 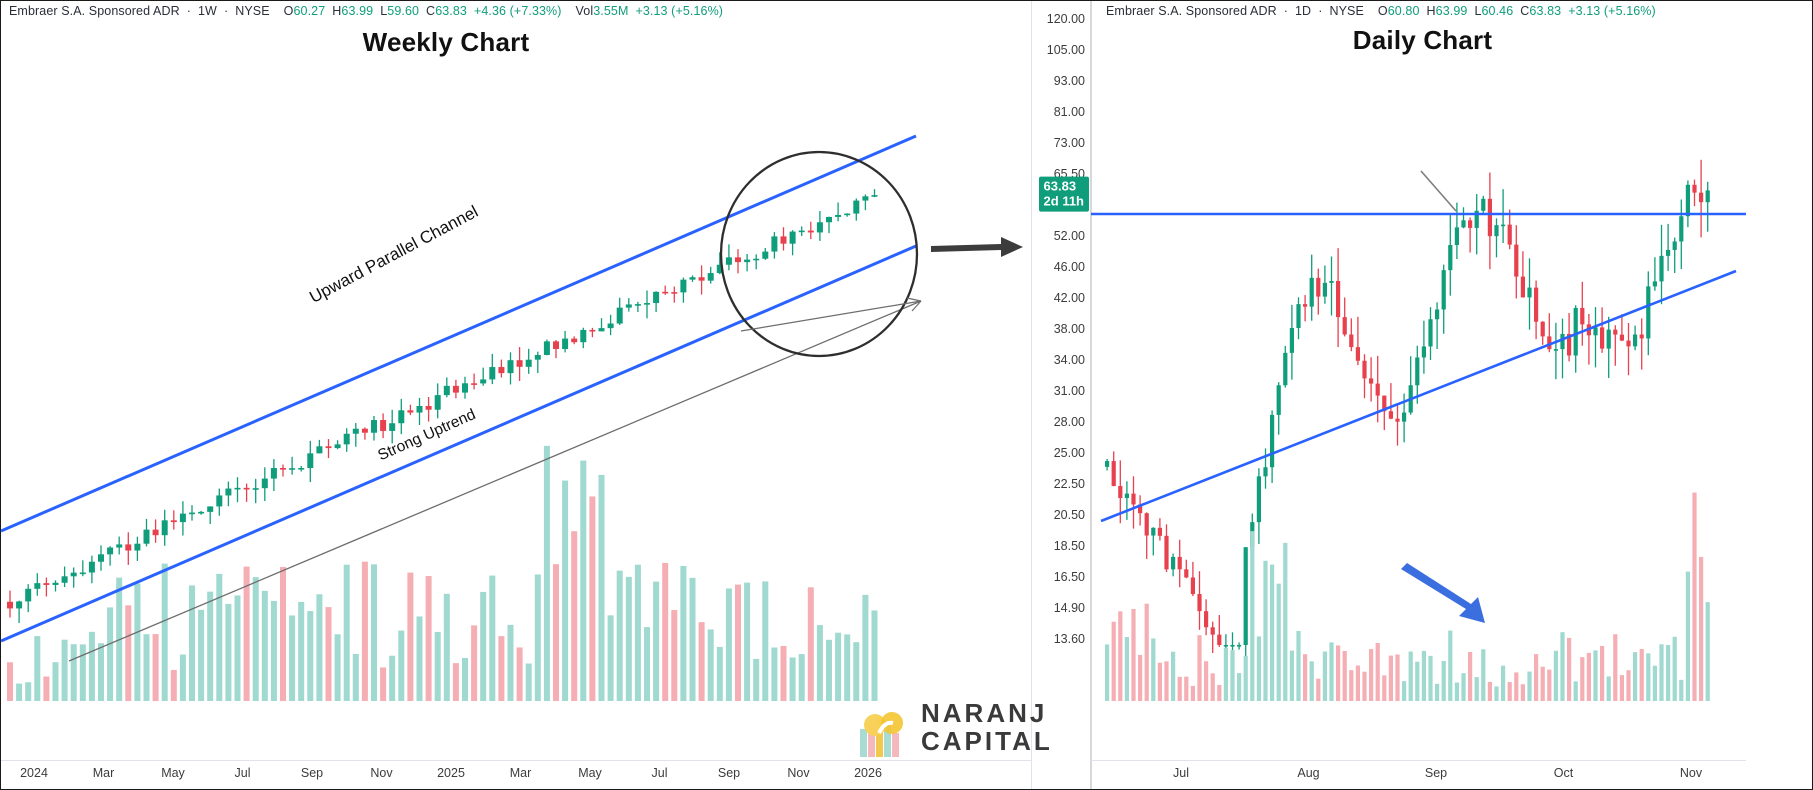 I want to click on high-volume-arrow, so click(x=1443, y=593).